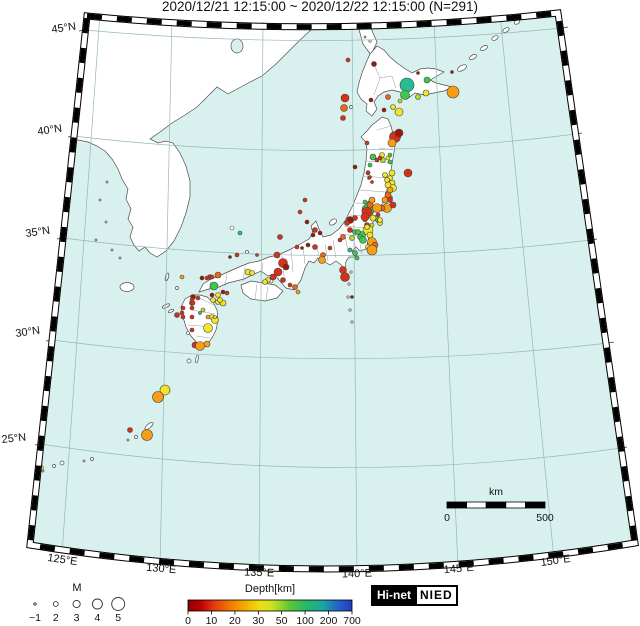 This screenshot has width=640, height=626. I want to click on scale-bar: km 0 500, so click(499, 505).